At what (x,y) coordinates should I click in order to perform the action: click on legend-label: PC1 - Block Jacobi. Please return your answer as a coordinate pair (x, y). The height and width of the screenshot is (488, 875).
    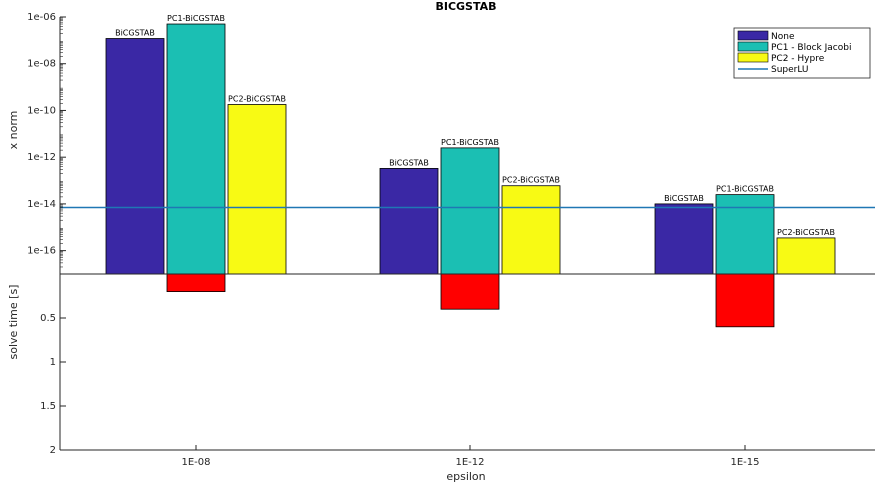
    Looking at the image, I should click on (811, 48).